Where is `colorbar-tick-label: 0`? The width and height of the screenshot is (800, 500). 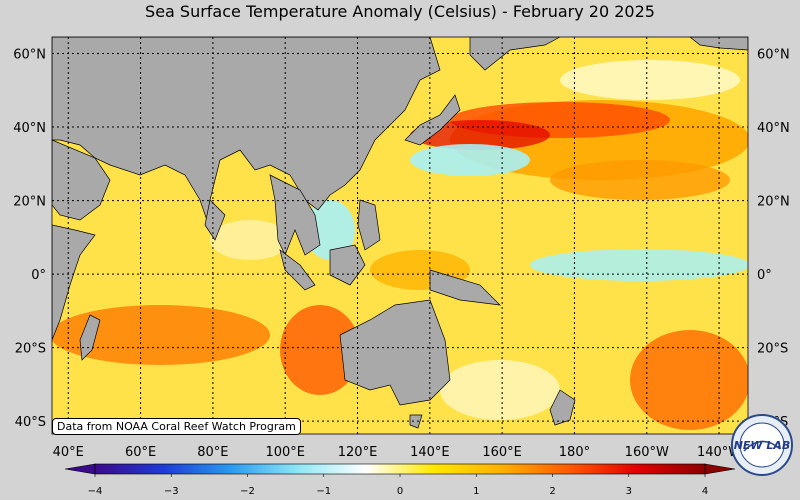 colorbar-tick-label: 0 is located at coordinates (400, 491).